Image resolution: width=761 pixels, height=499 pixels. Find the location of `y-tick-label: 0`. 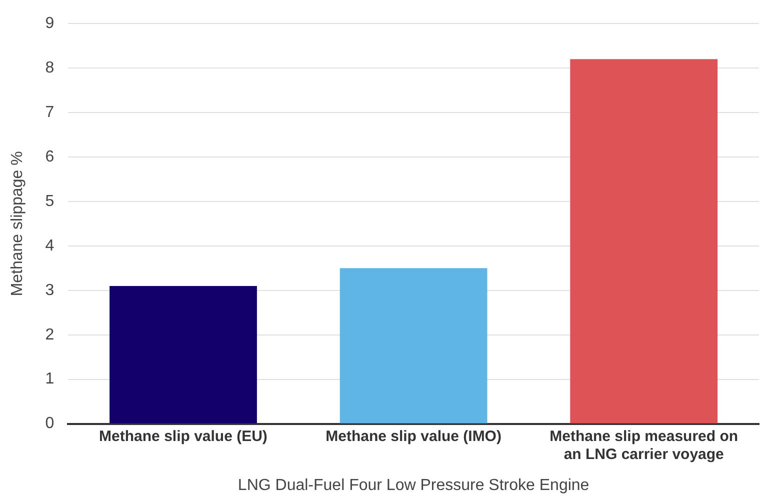

y-tick-label: 0 is located at coordinates (49, 423).